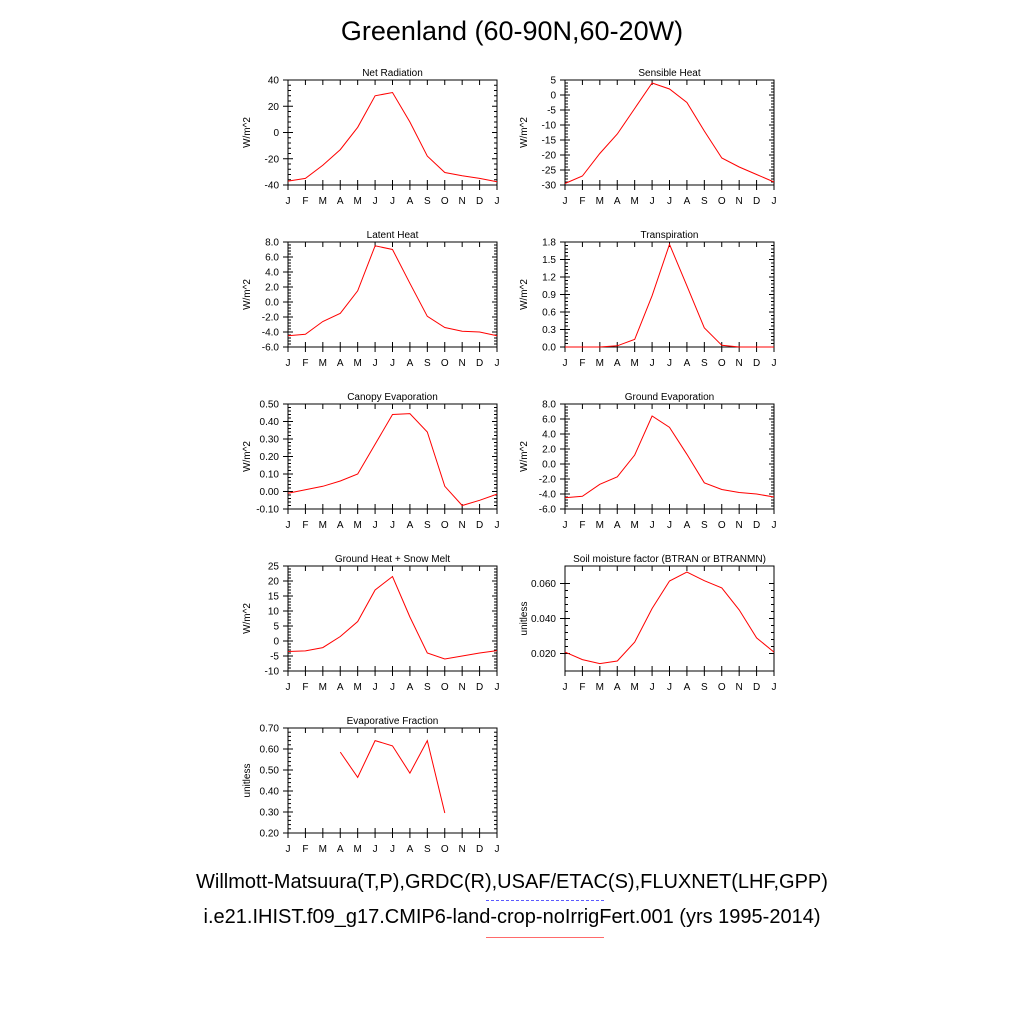 The height and width of the screenshot is (1024, 1024). I want to click on y-tick-label: 1.8, so click(549, 243).